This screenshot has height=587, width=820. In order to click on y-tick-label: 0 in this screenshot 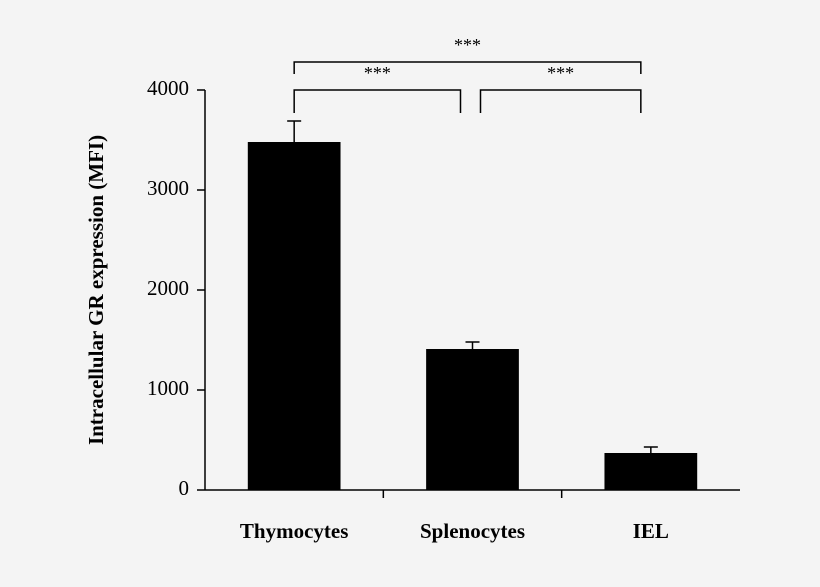, I will do `click(184, 488)`.